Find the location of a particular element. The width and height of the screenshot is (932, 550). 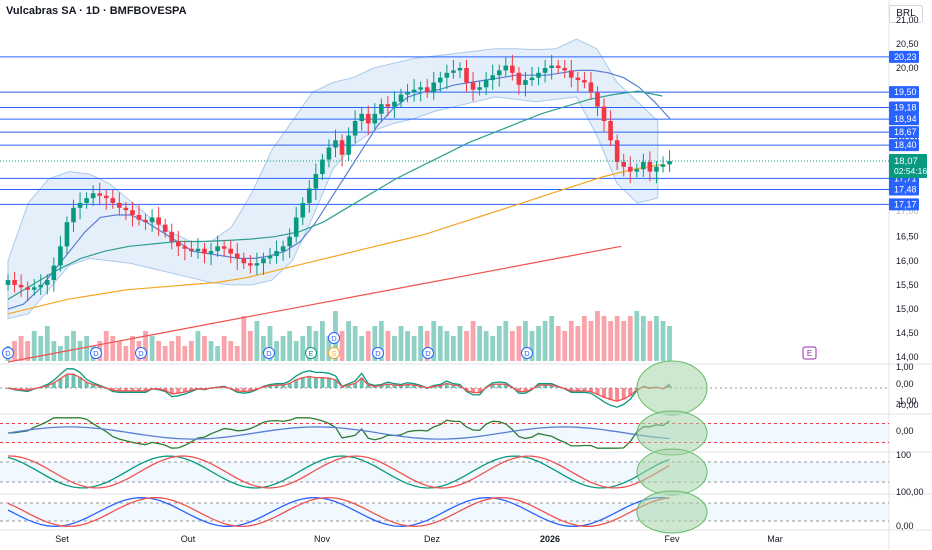

split-marker-label: S is located at coordinates (333, 353).